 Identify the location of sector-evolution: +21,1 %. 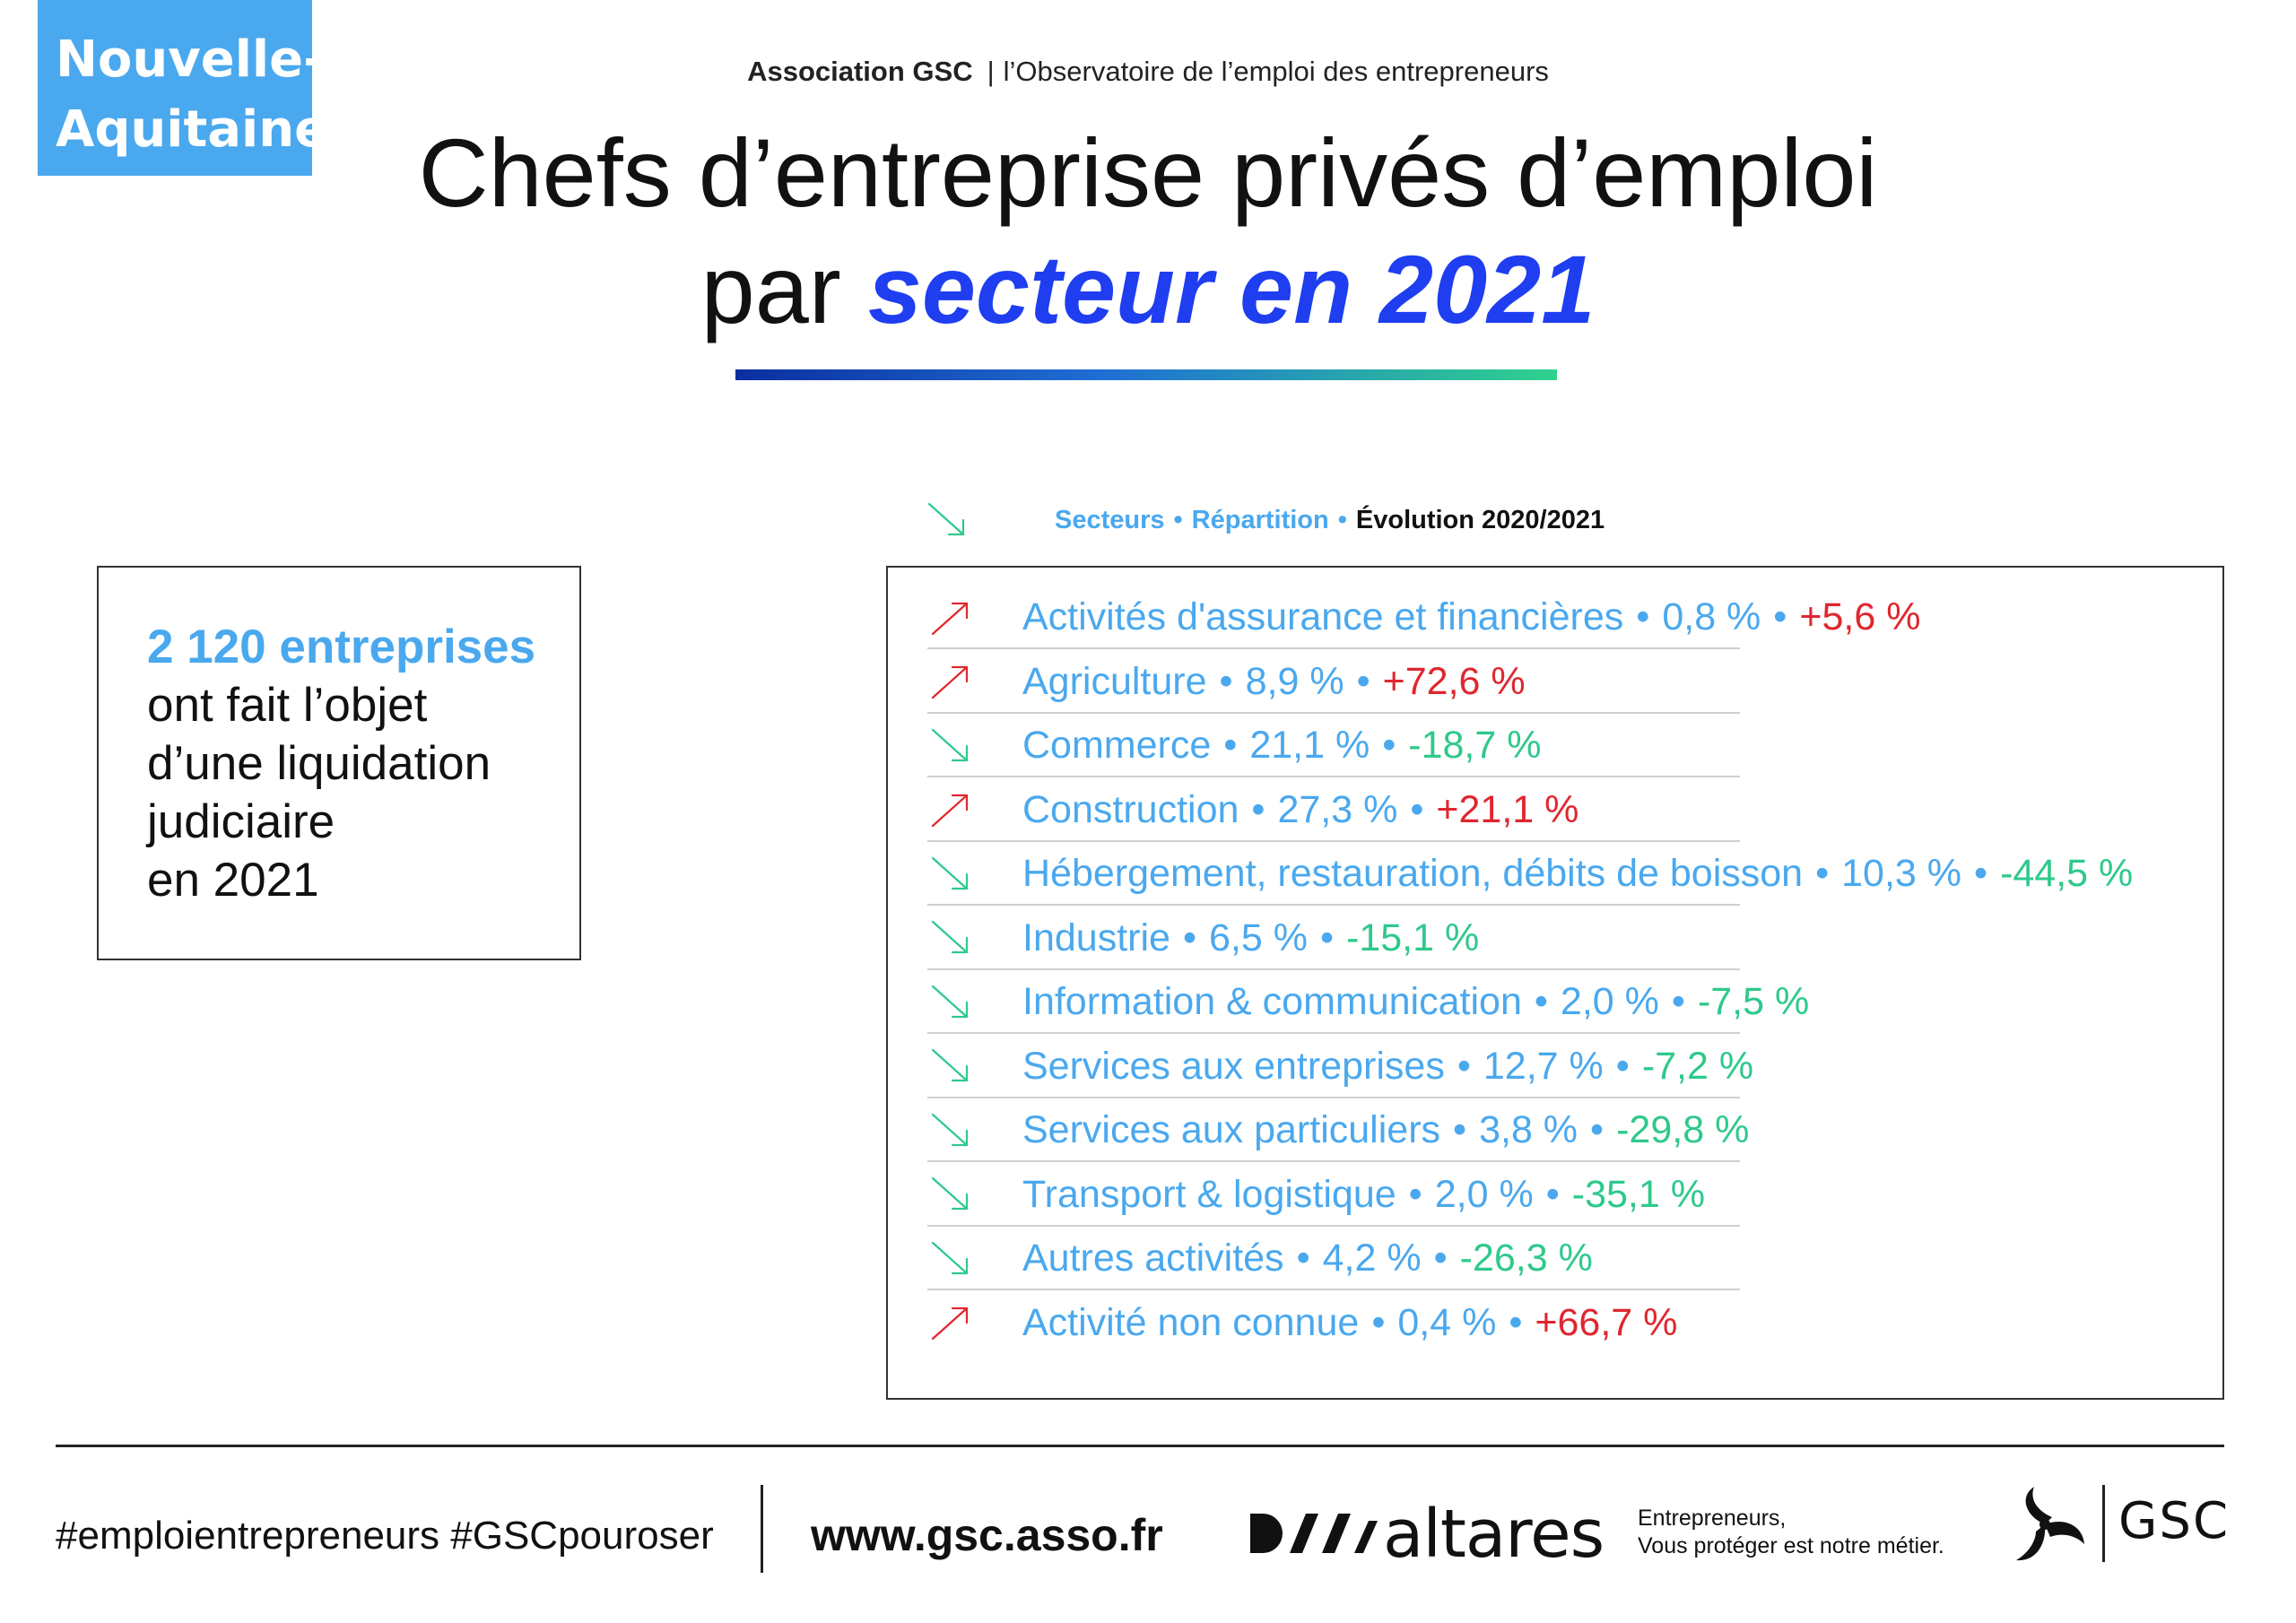
(1507, 809).